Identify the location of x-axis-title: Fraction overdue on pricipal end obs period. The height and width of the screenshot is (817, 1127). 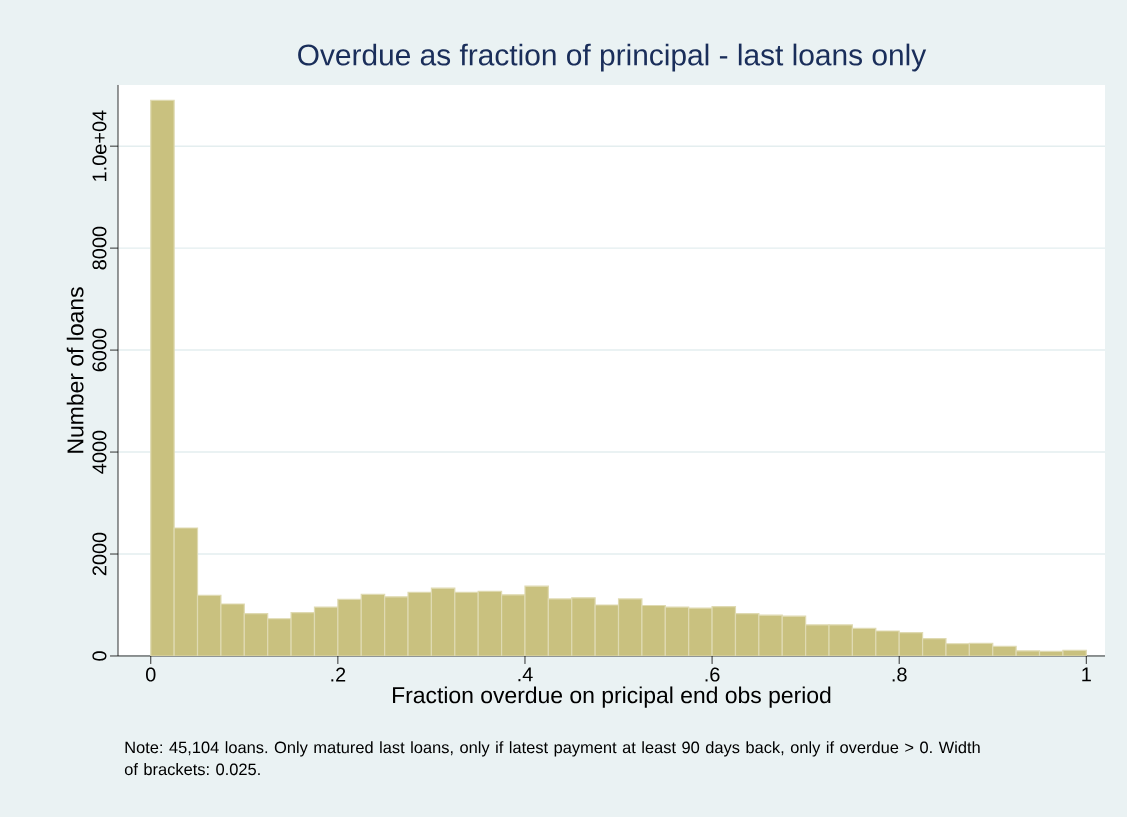
(612, 697).